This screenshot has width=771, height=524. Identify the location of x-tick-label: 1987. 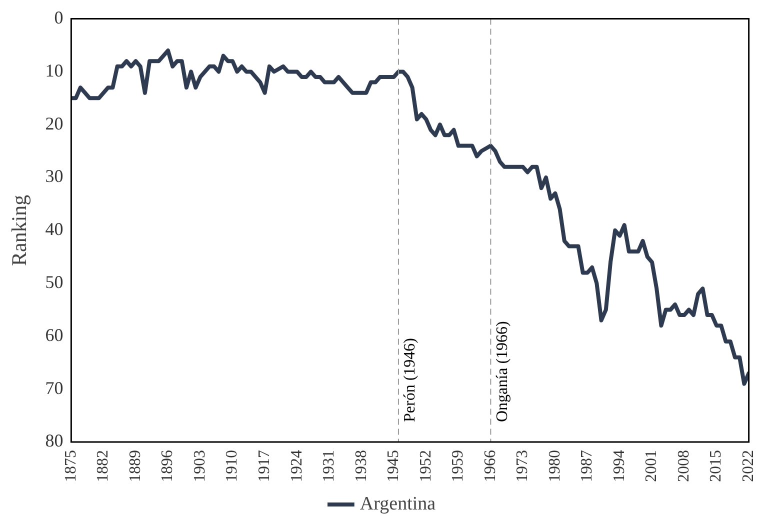
(587, 466).